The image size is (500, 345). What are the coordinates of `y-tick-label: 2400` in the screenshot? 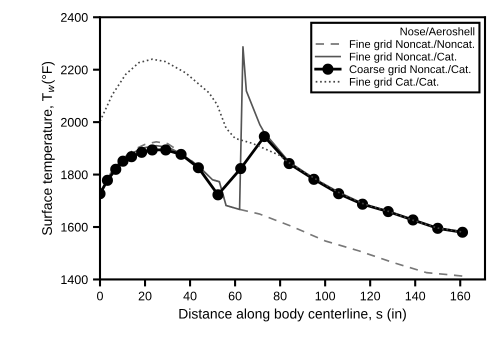 It's located at (74, 17).